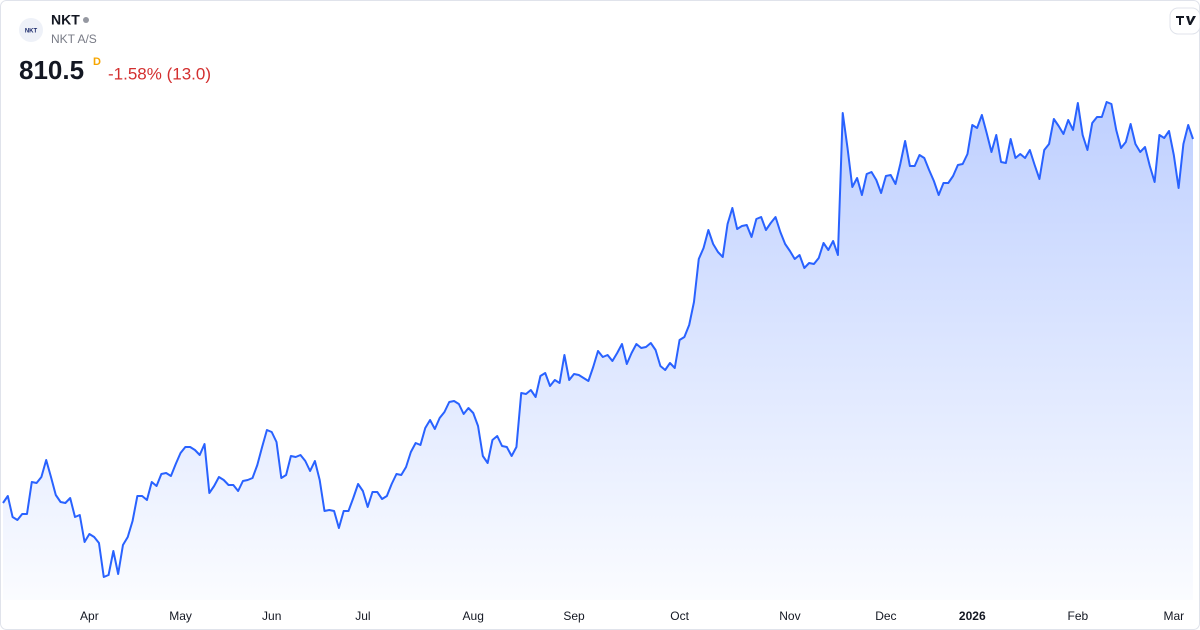 This screenshot has height=630, width=1200. I want to click on x-tick-label: Sep, so click(574, 616).